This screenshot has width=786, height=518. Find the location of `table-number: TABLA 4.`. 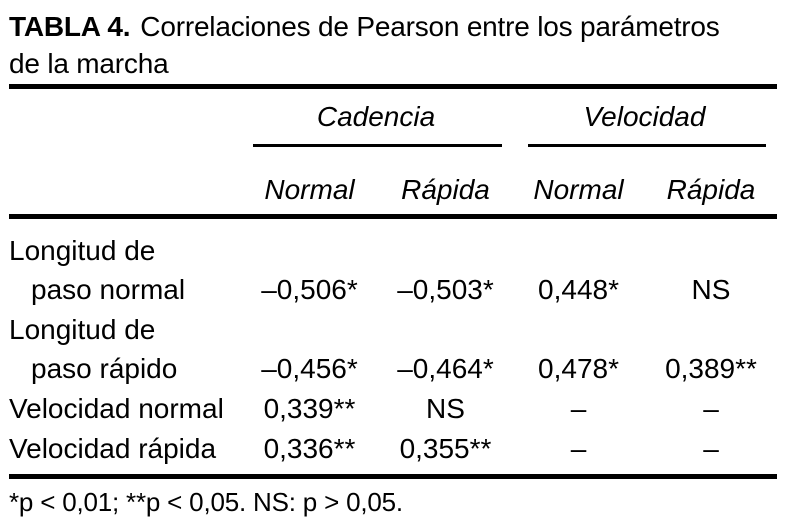

table-number: TABLA 4. is located at coordinates (70, 26).